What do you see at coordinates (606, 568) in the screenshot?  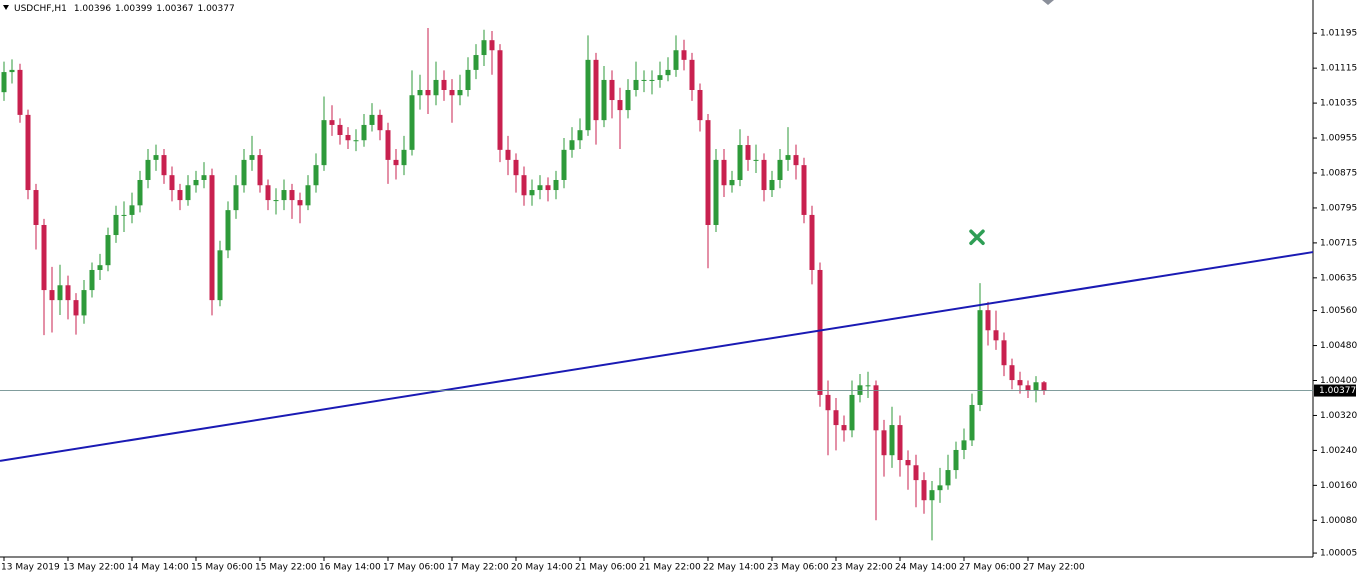 I see `x-tick-label: 21 May 06:00` at bounding box center [606, 568].